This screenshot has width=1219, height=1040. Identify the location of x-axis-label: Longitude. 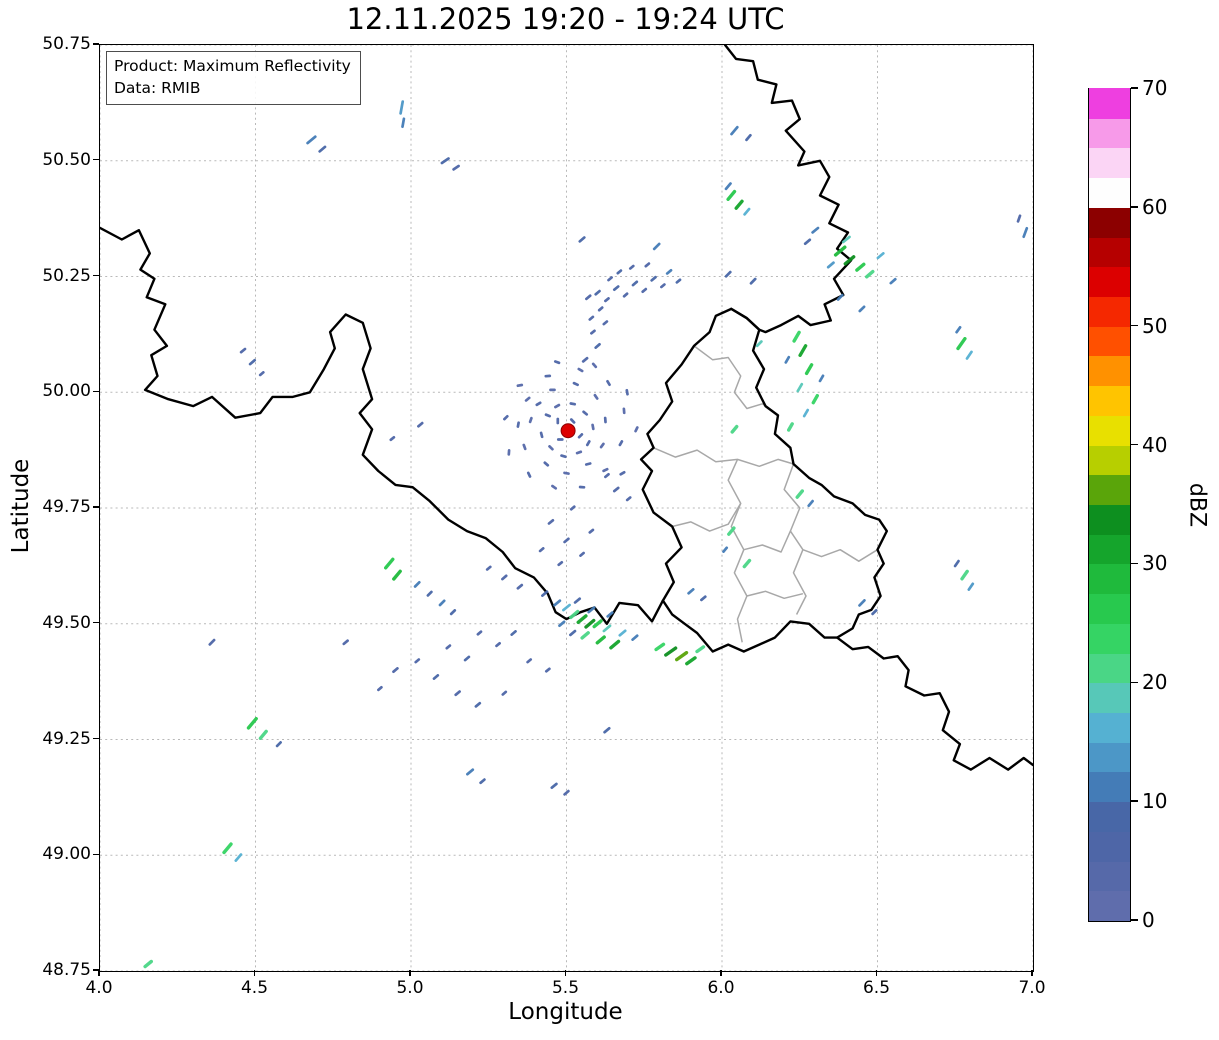
(565, 1012).